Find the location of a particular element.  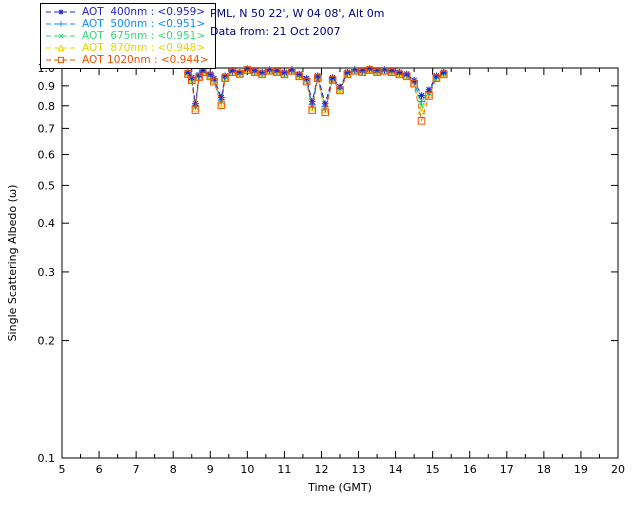

y-tick-label: 0.4 is located at coordinates (47, 223).